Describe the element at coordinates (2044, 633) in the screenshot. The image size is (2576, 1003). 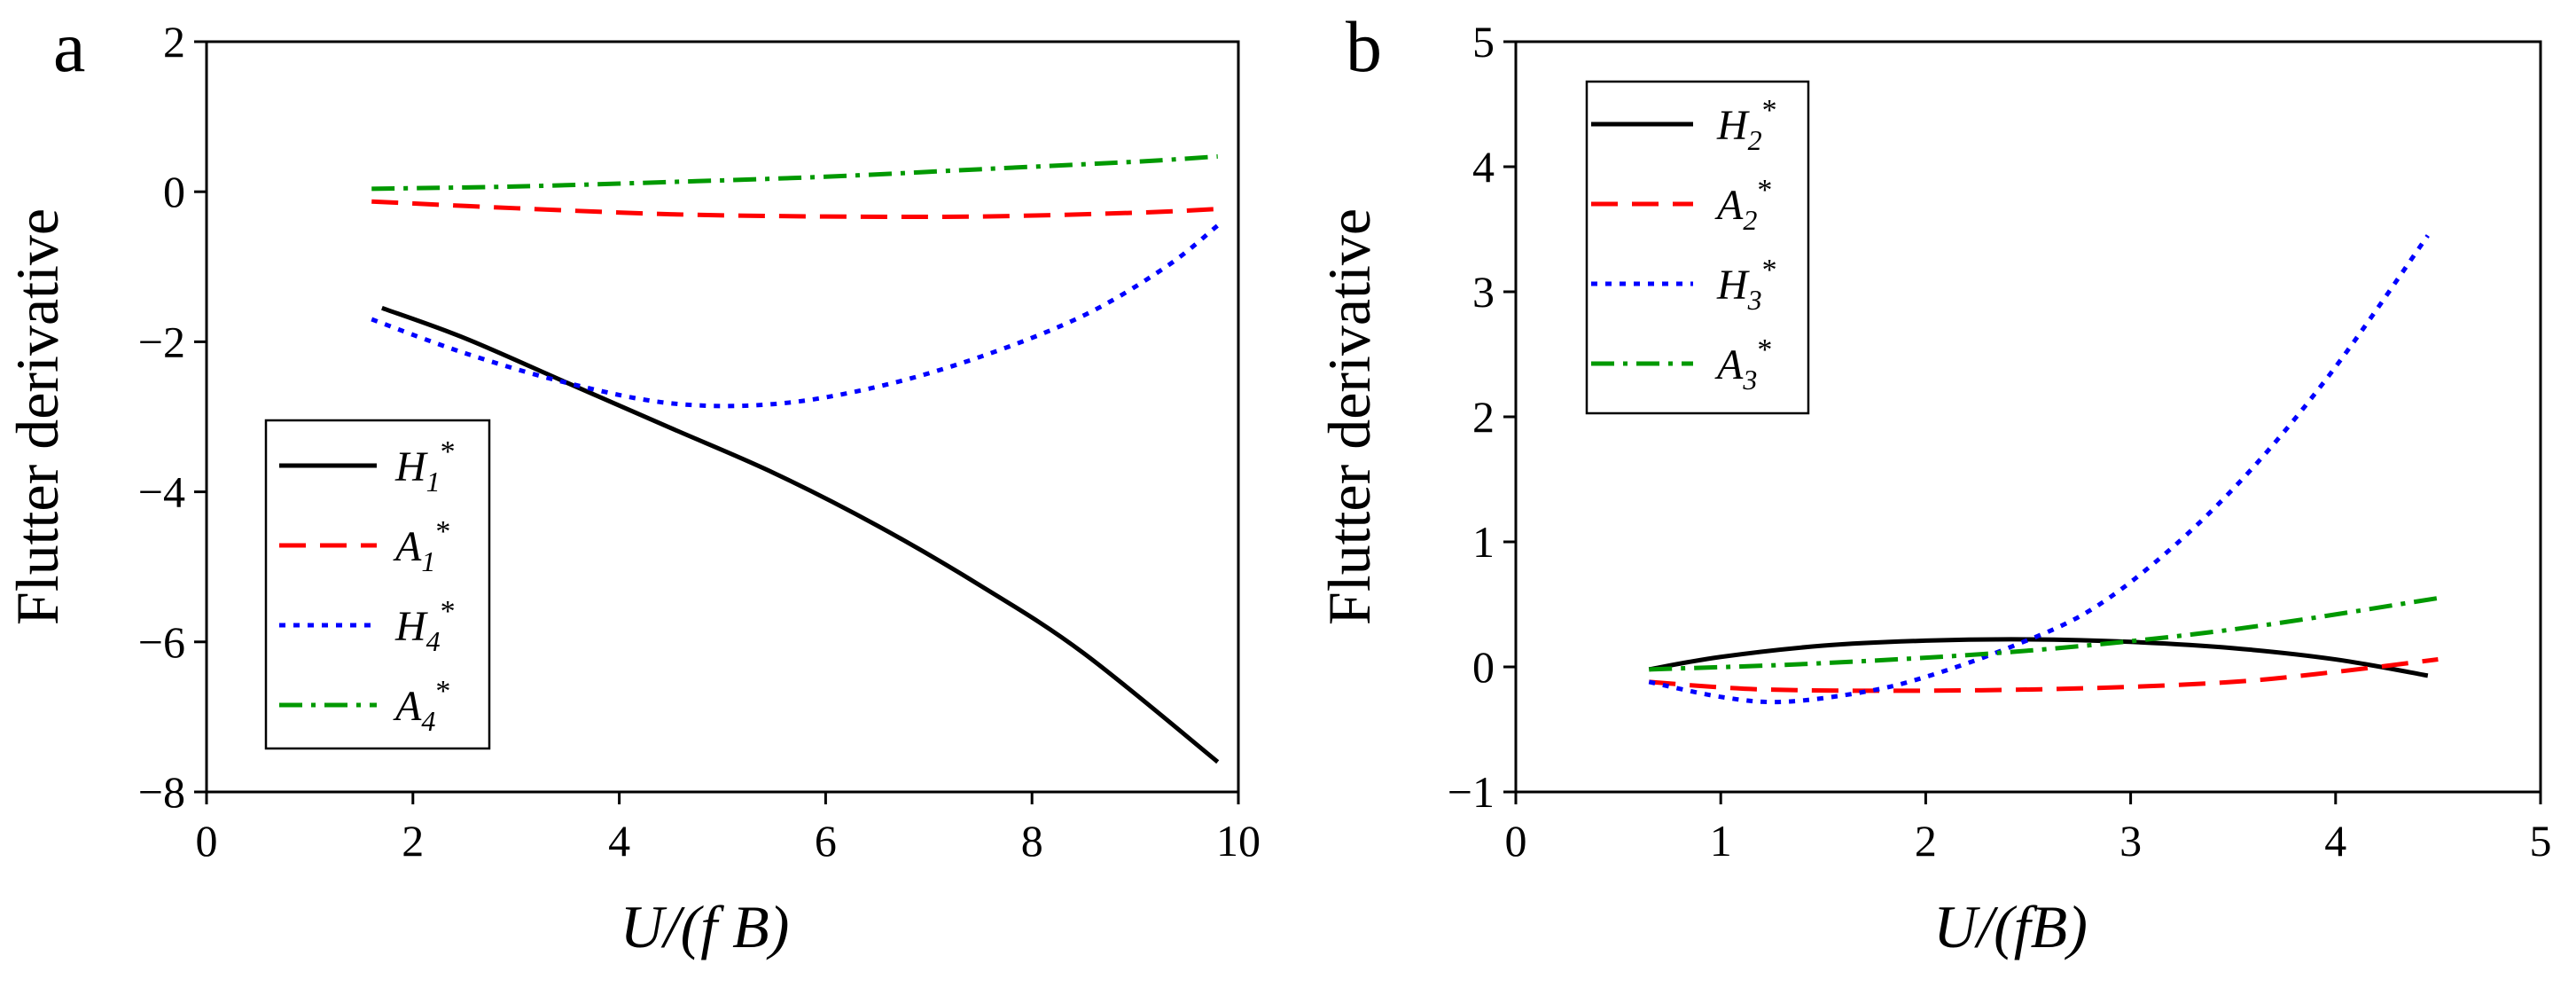
I see `series-line-a3-star` at that location.